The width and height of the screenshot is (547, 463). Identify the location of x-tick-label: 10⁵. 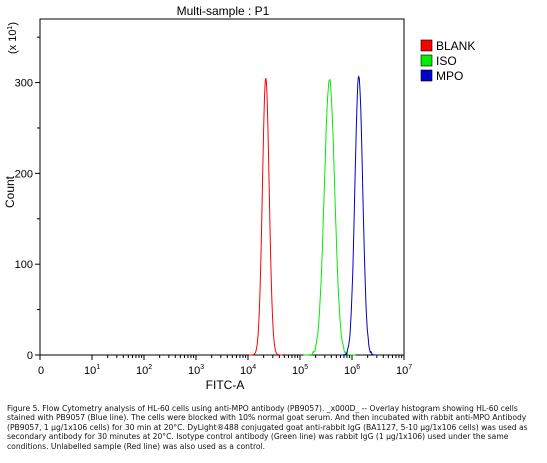
(300, 370).